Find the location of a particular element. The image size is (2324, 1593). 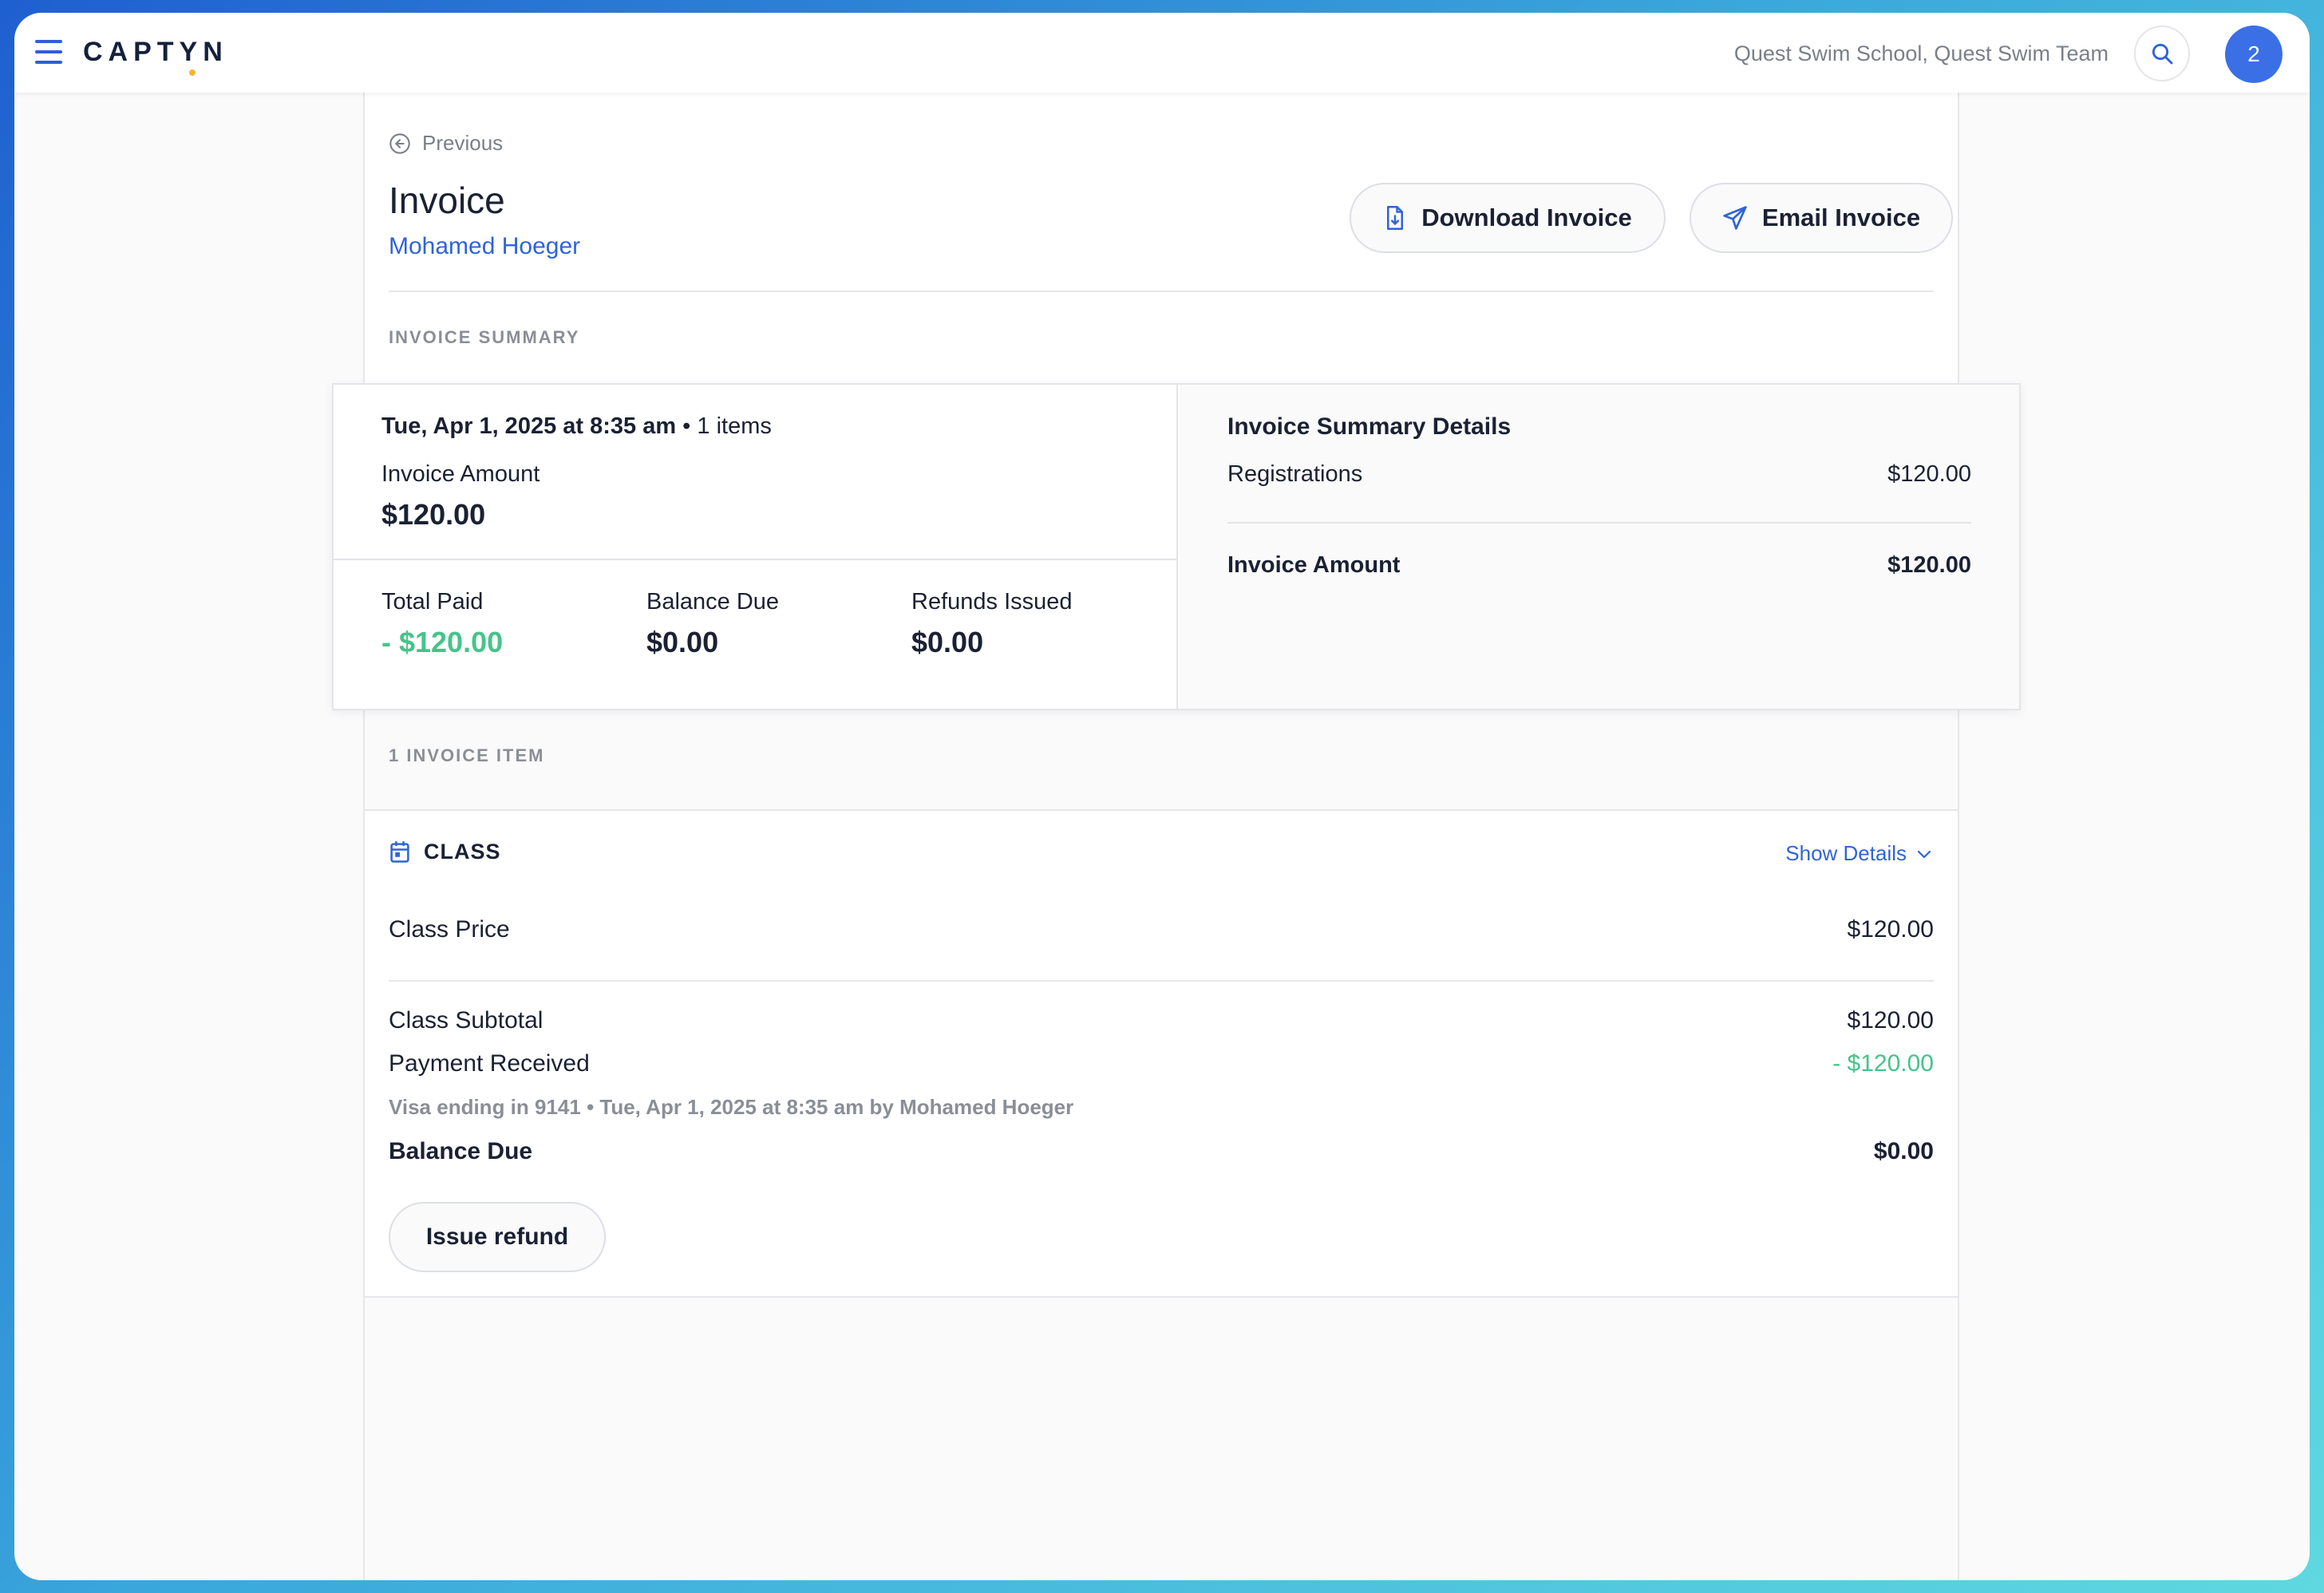

invoice-summary-label: INVOICE SUMMARY is located at coordinates (485, 337).